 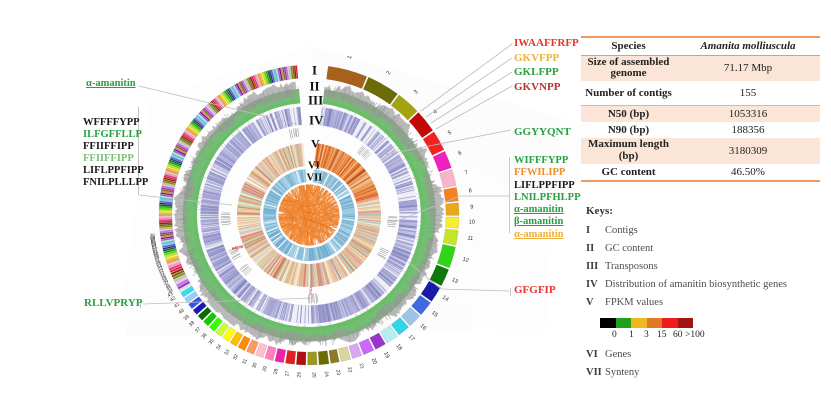 What do you see at coordinates (349, 369) in the screenshot?
I see `svg-text: 22` at bounding box center [349, 369].